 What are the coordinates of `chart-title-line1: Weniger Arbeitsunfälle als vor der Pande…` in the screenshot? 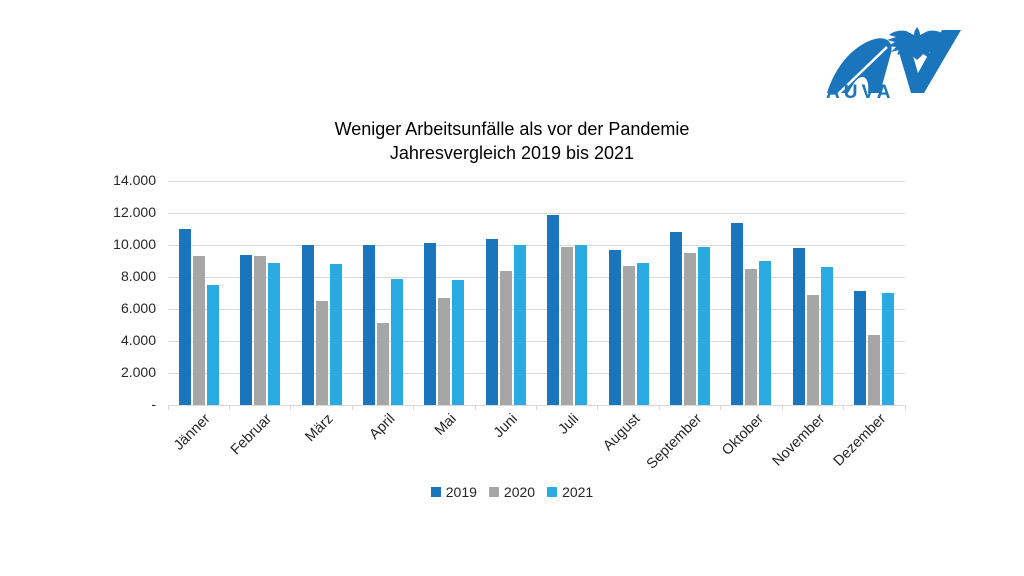 It's located at (512, 129).